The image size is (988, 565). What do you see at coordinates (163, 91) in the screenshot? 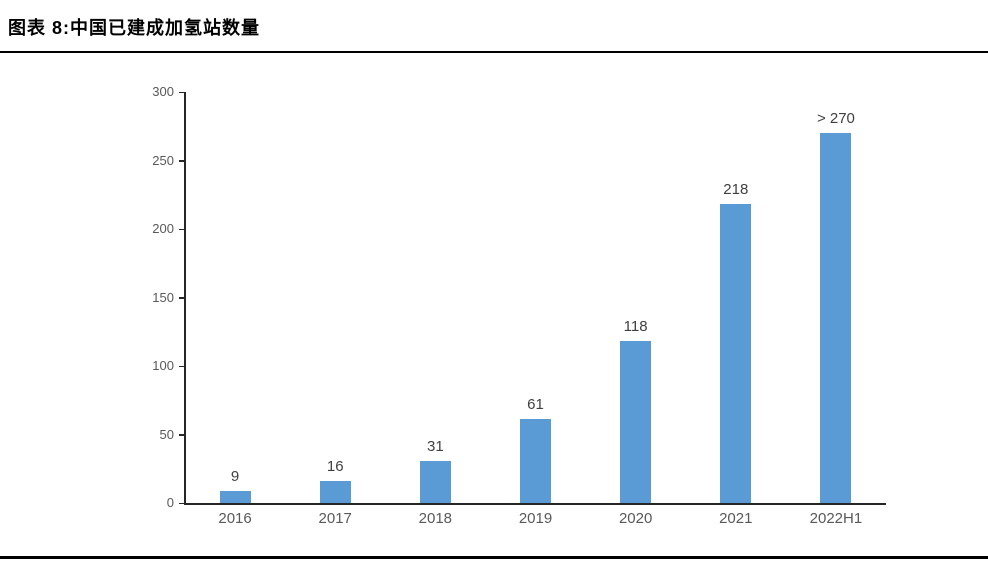
I see `y-axis-tick-label: 300` at bounding box center [163, 91].